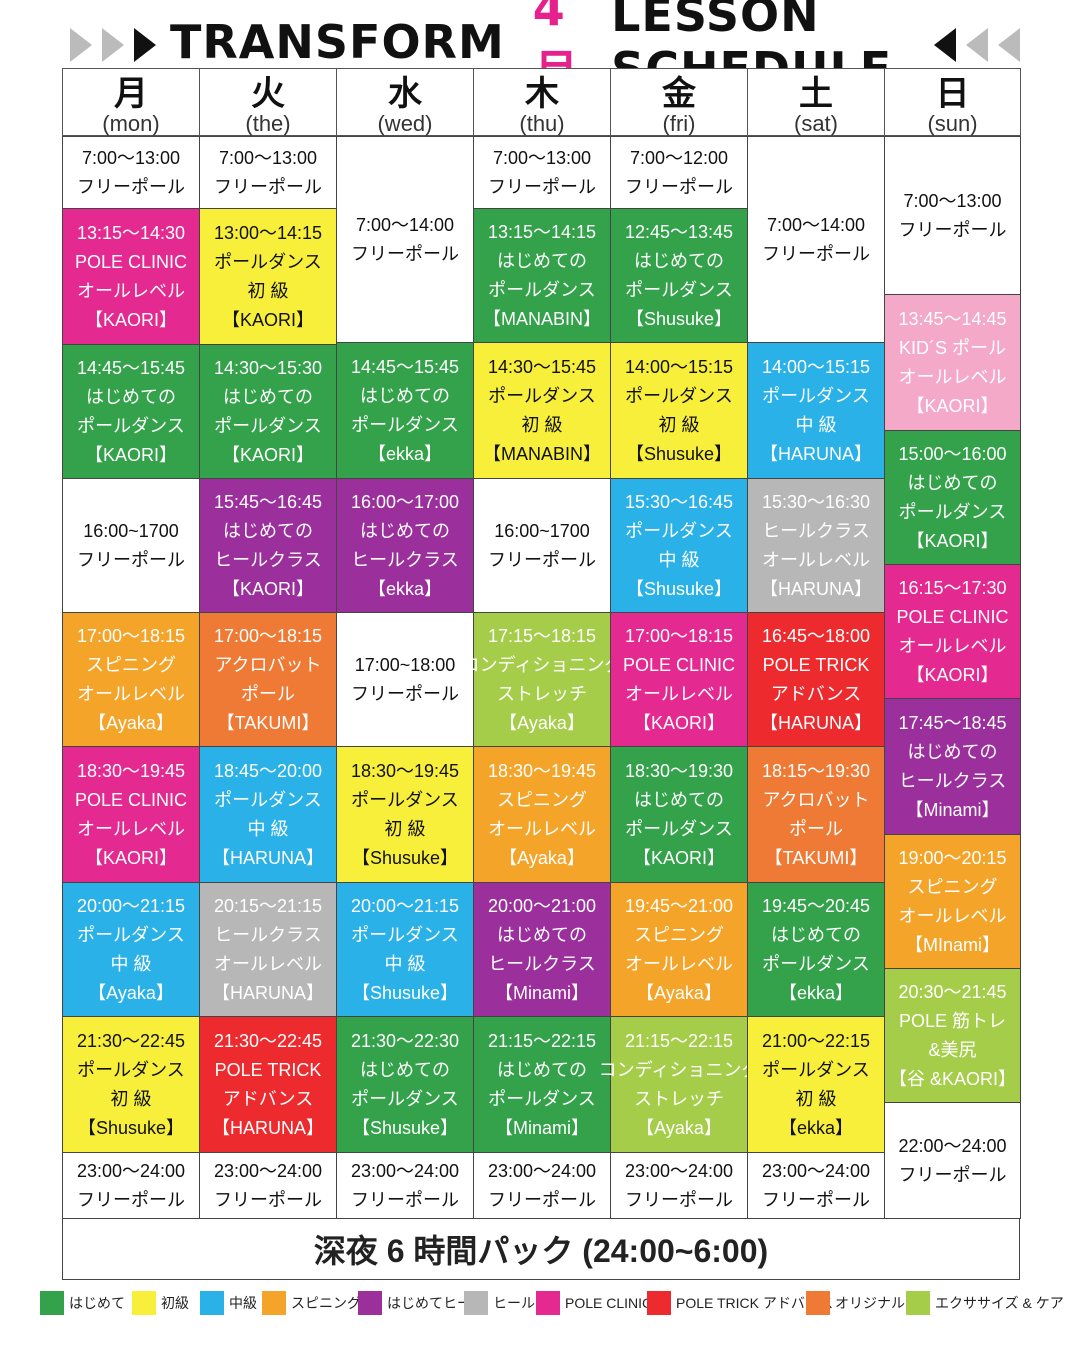  Describe the element at coordinates (816, 949) in the screenshot. I see `lesson-cell: 19:45〜20:45 はじめての ポールダンス 【ekka】` at that location.